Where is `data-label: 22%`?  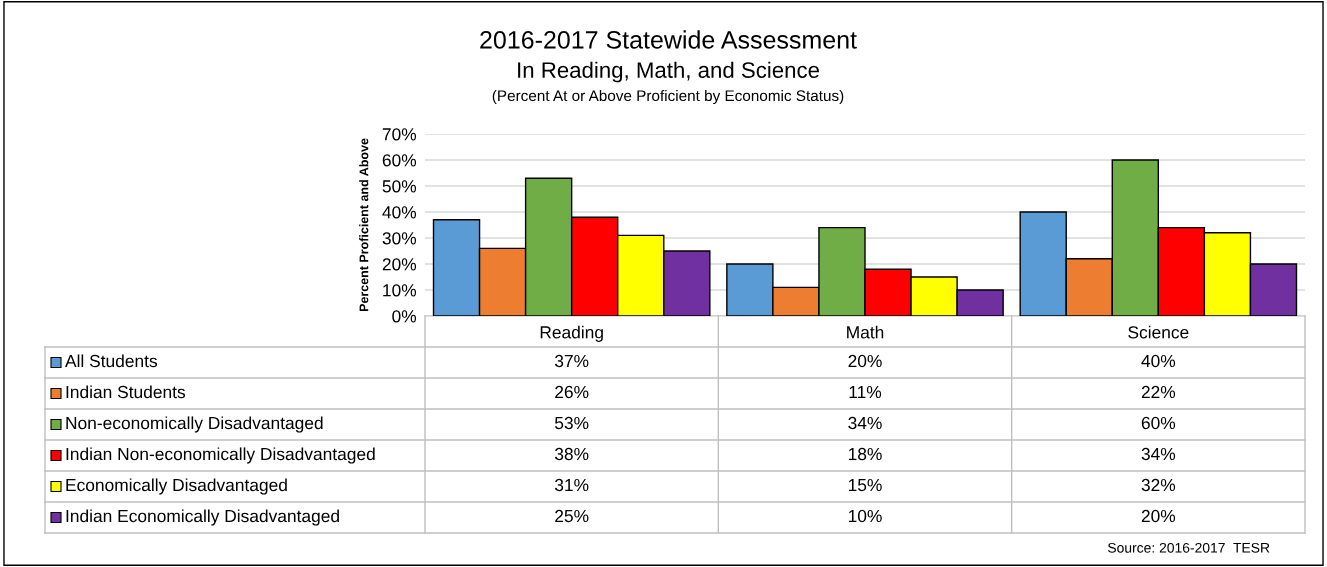 data-label: 22% is located at coordinates (1158, 392).